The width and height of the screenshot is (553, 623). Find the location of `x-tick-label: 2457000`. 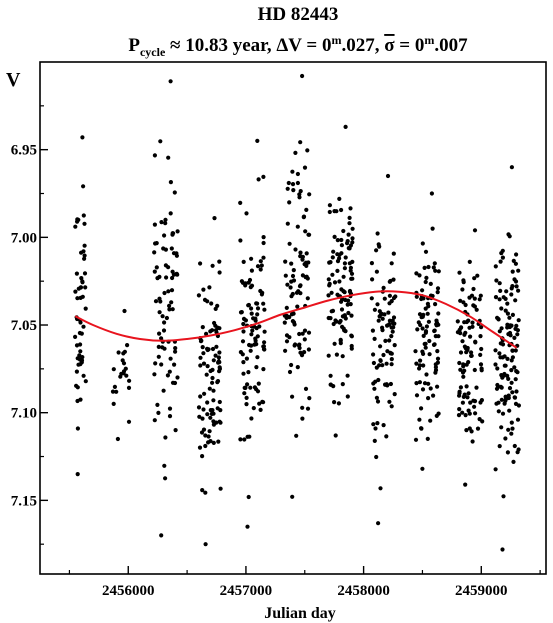

x-tick-label: 2457000 is located at coordinates (246, 591).